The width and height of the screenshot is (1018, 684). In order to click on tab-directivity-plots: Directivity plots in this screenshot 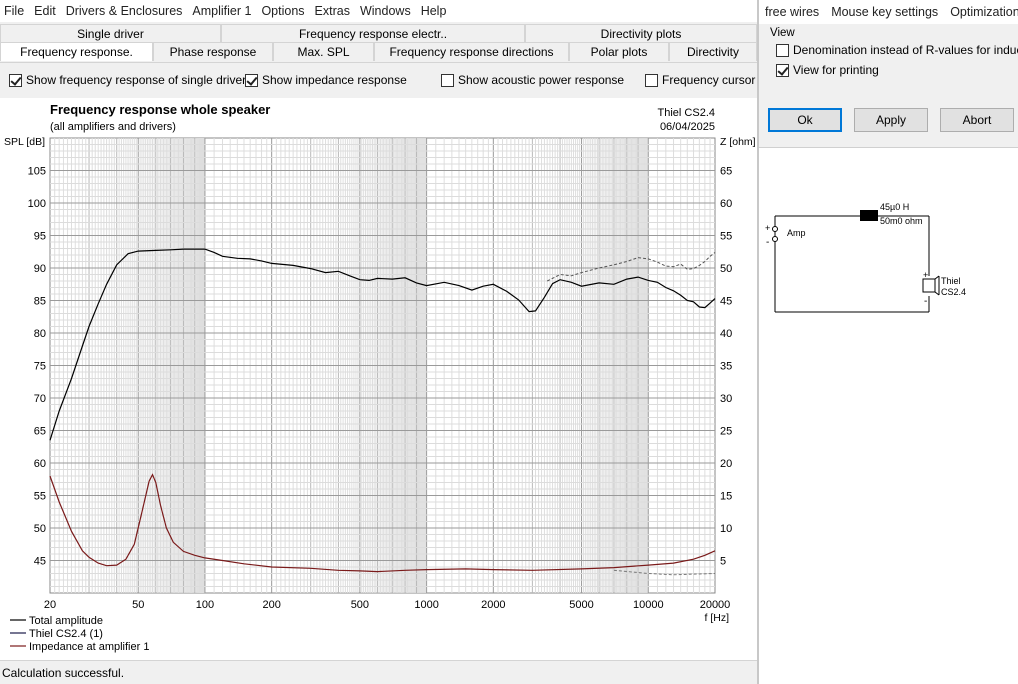, I will do `click(641, 33)`.